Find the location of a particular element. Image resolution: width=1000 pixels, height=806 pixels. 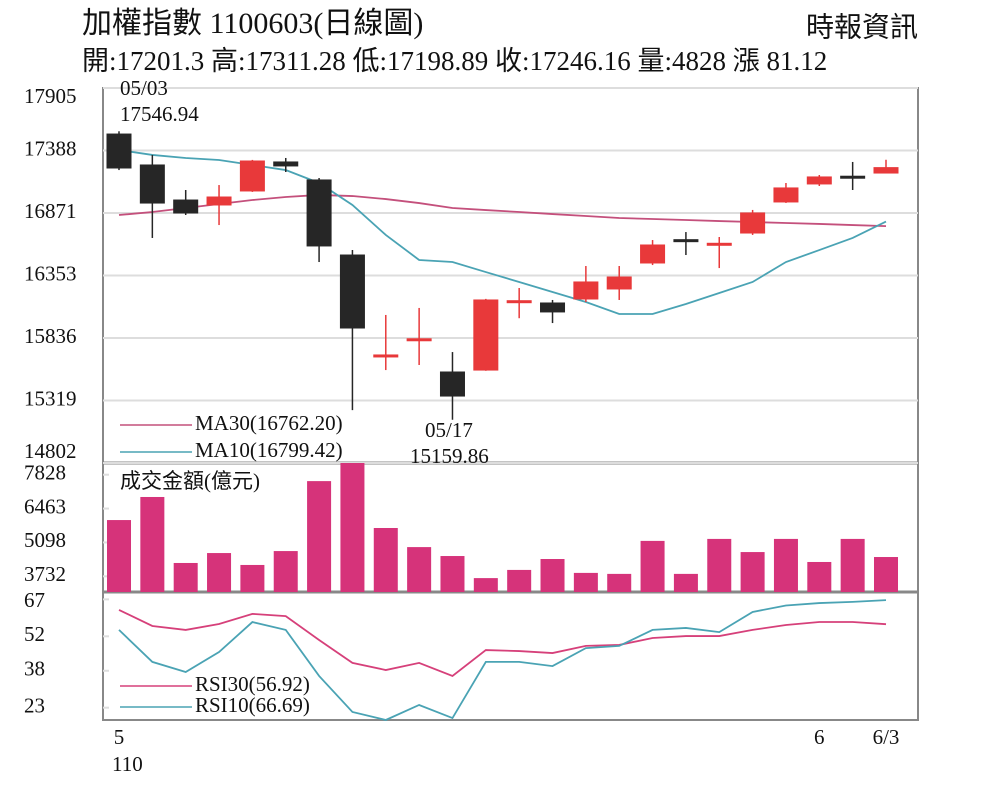

y-tick-label: 52 is located at coordinates (34, 634).